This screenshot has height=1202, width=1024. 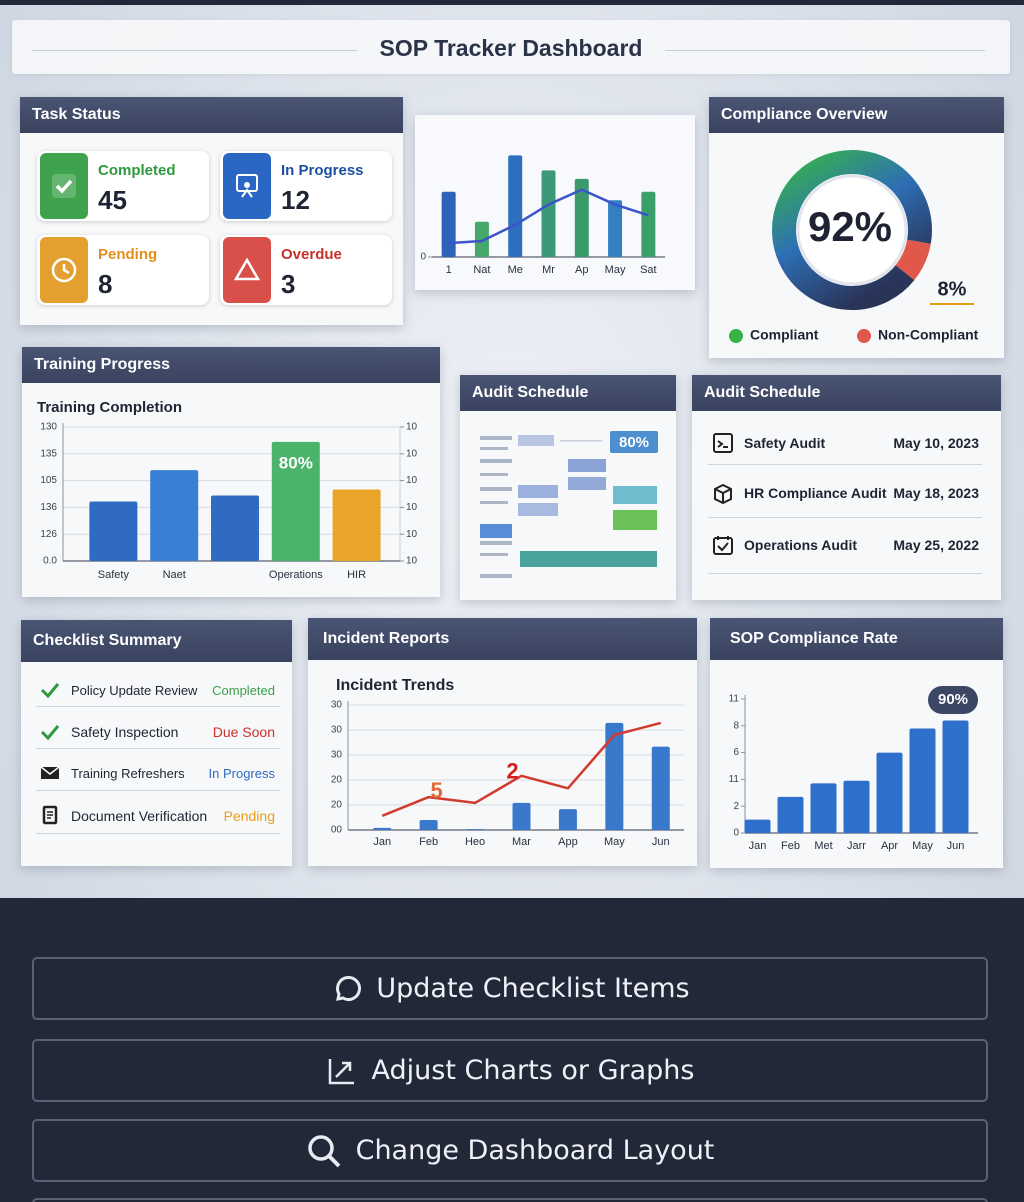 I want to click on status-label: Pending, so click(x=128, y=254).